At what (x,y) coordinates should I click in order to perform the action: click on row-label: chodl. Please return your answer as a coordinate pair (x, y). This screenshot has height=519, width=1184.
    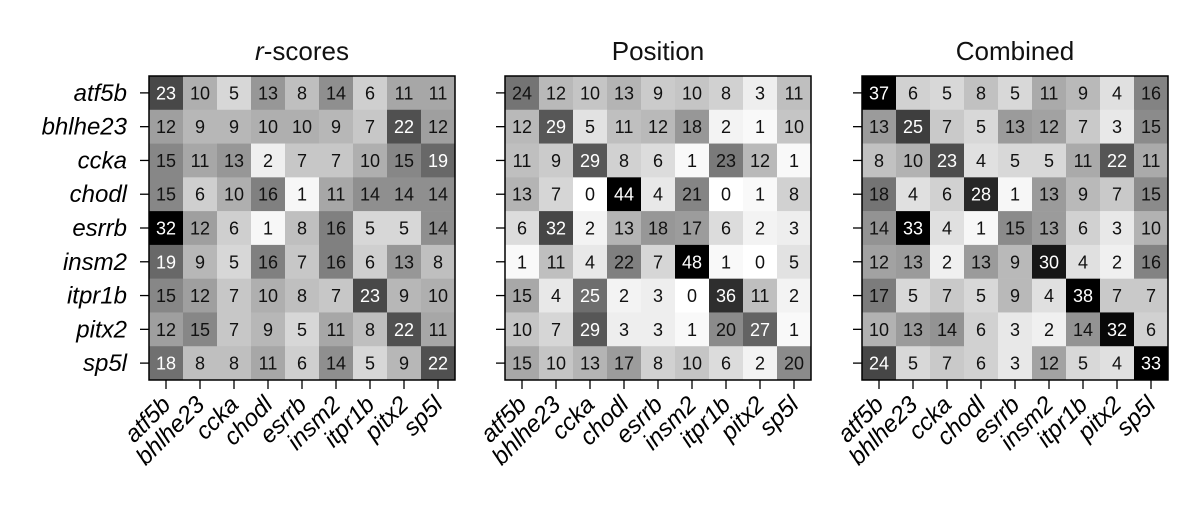
    Looking at the image, I should click on (99, 194).